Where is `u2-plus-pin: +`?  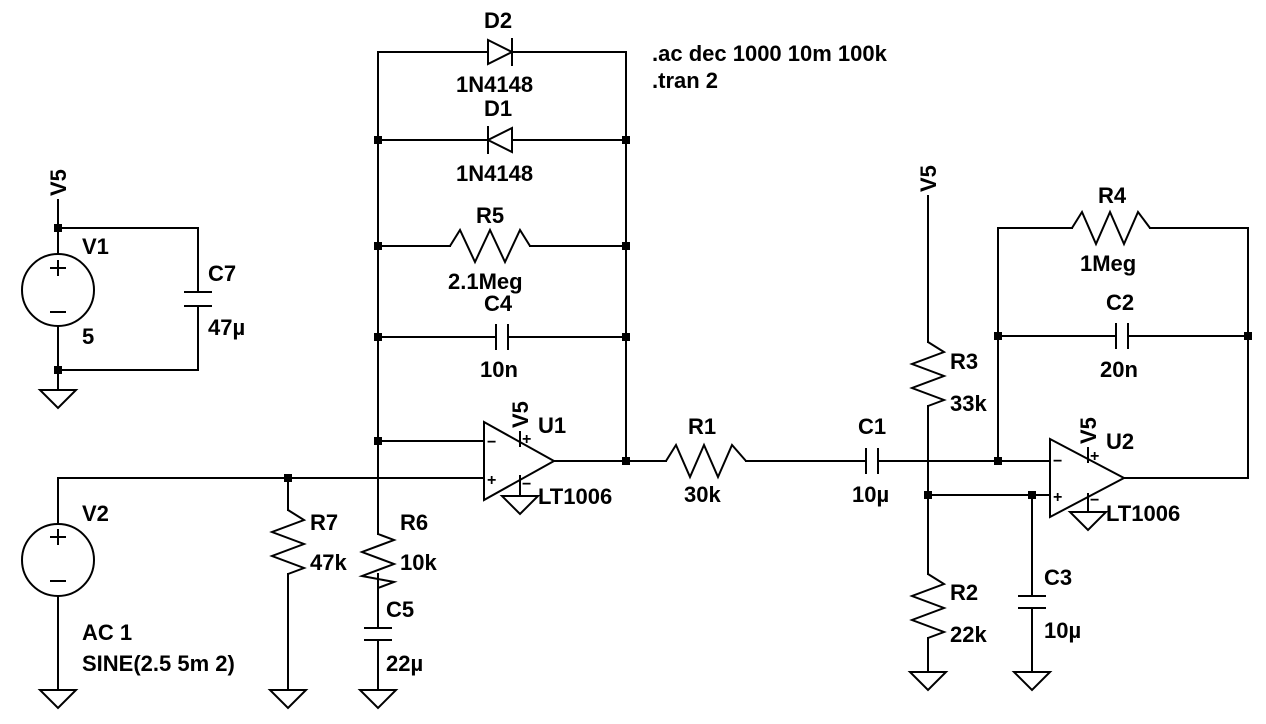 u2-plus-pin: + is located at coordinates (1057, 497).